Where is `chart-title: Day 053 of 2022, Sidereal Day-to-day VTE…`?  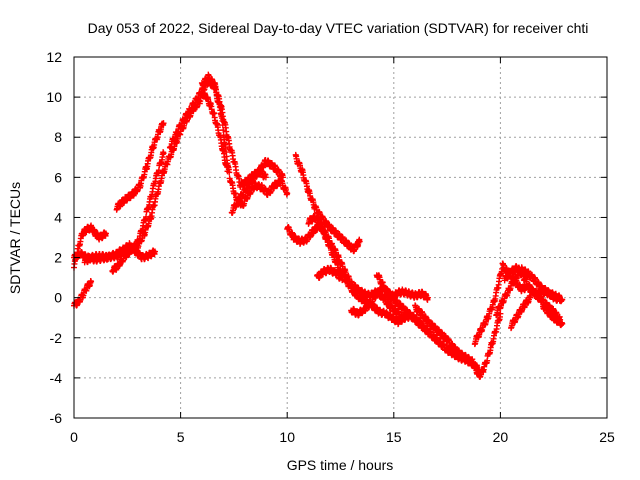
chart-title: Day 053 of 2022, Sidereal Day-to-day VTE… is located at coordinates (338, 28).